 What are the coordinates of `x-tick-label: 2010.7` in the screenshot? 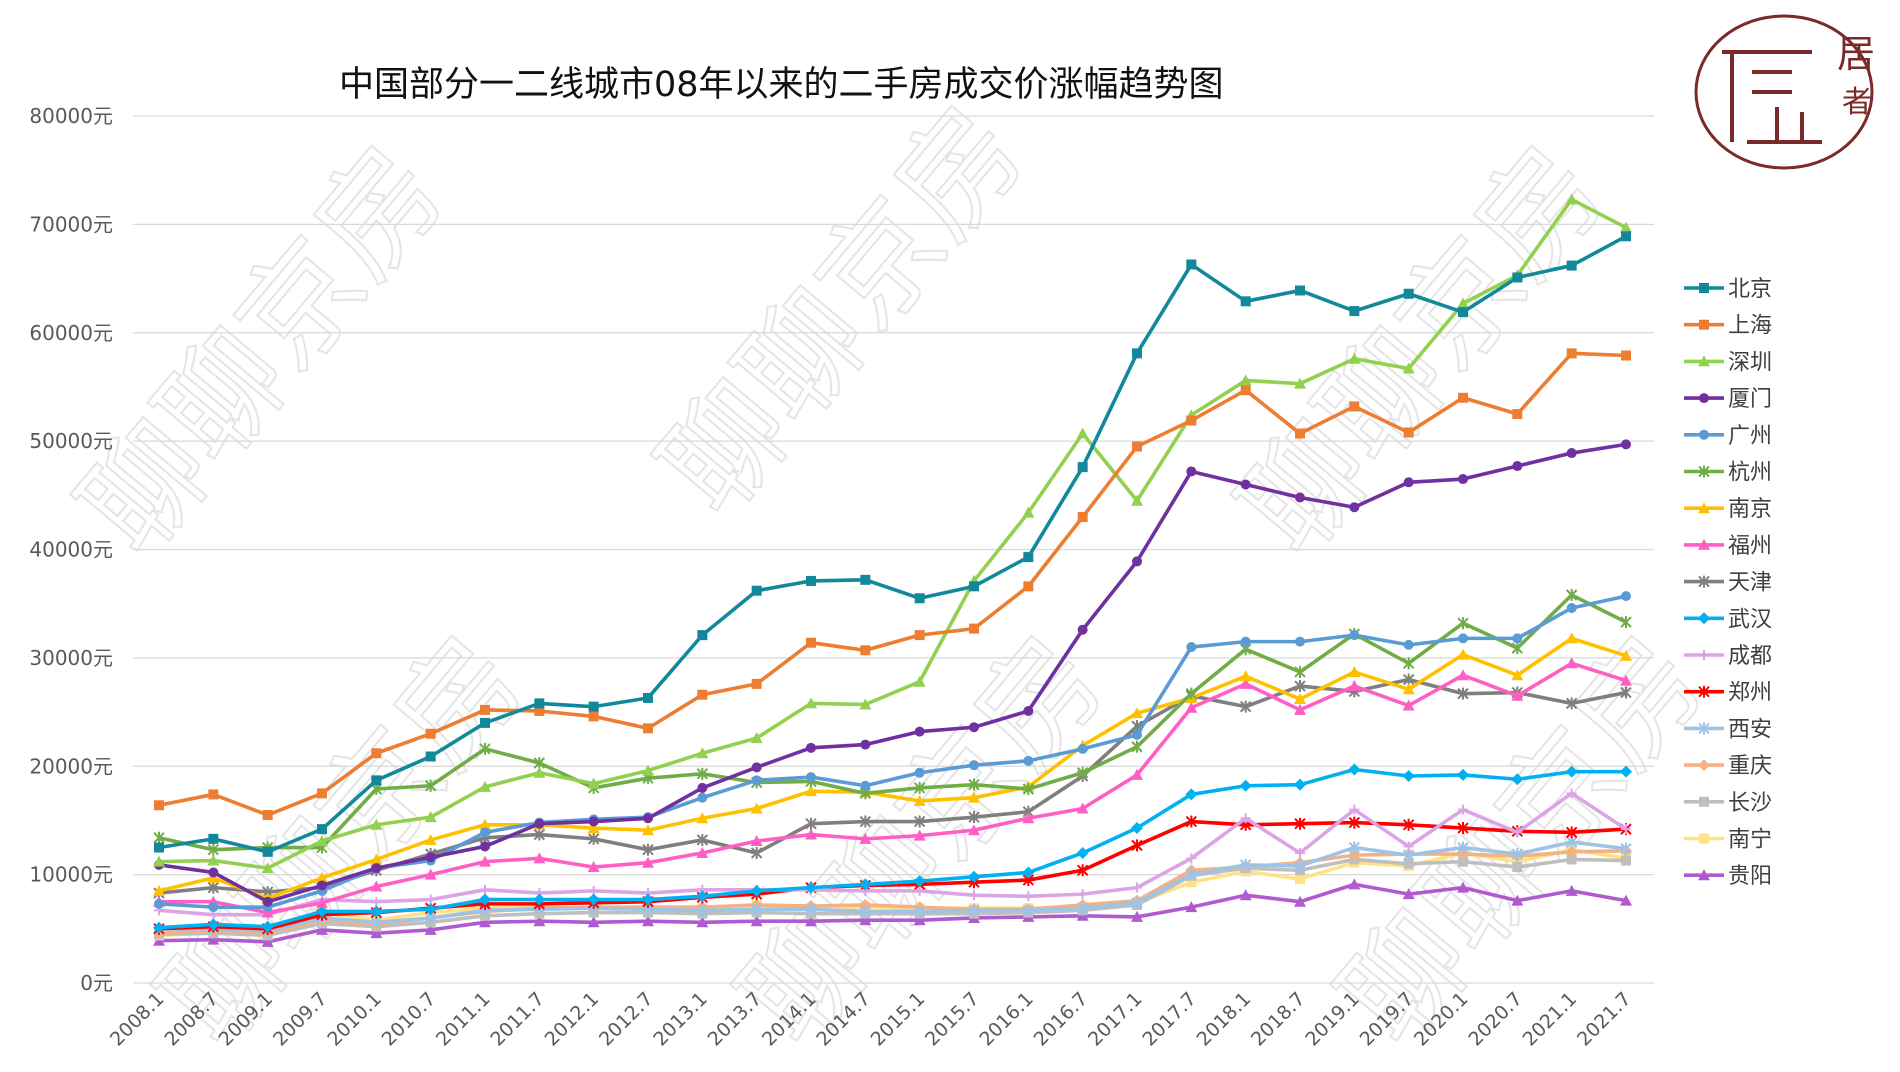 It's located at (409, 1019).